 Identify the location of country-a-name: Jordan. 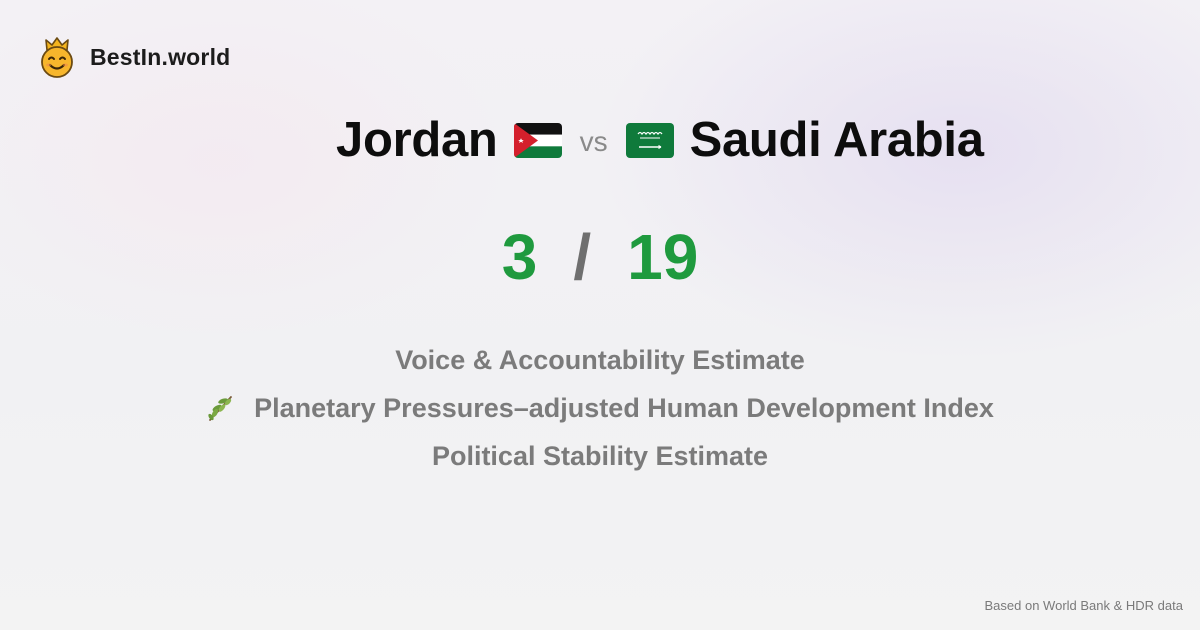
(417, 140).